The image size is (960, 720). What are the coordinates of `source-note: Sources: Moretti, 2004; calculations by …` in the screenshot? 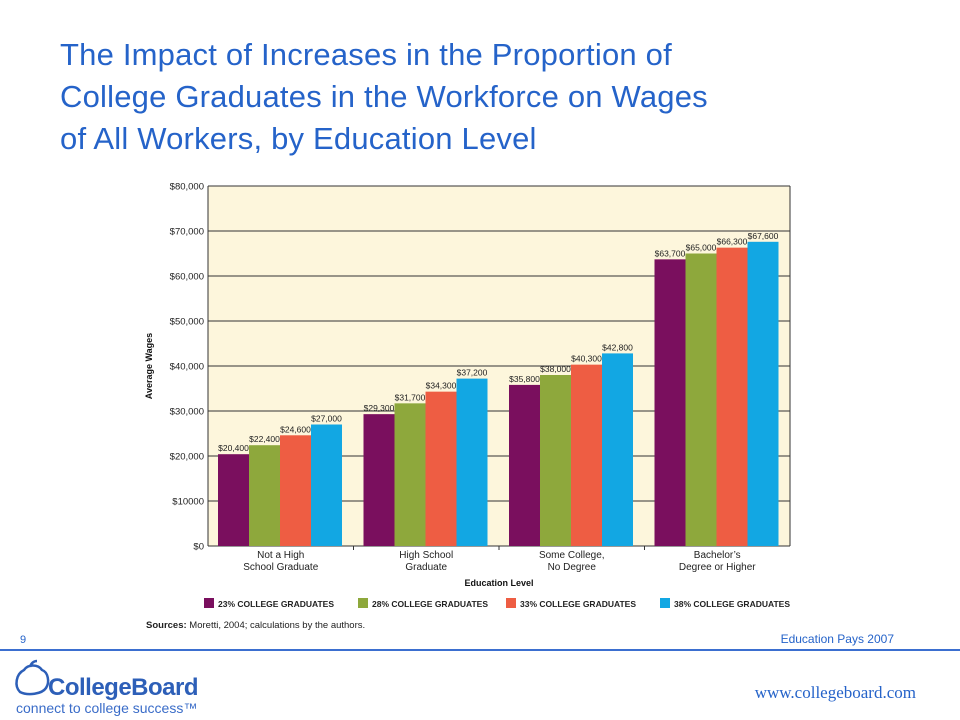 It's located at (255, 625).